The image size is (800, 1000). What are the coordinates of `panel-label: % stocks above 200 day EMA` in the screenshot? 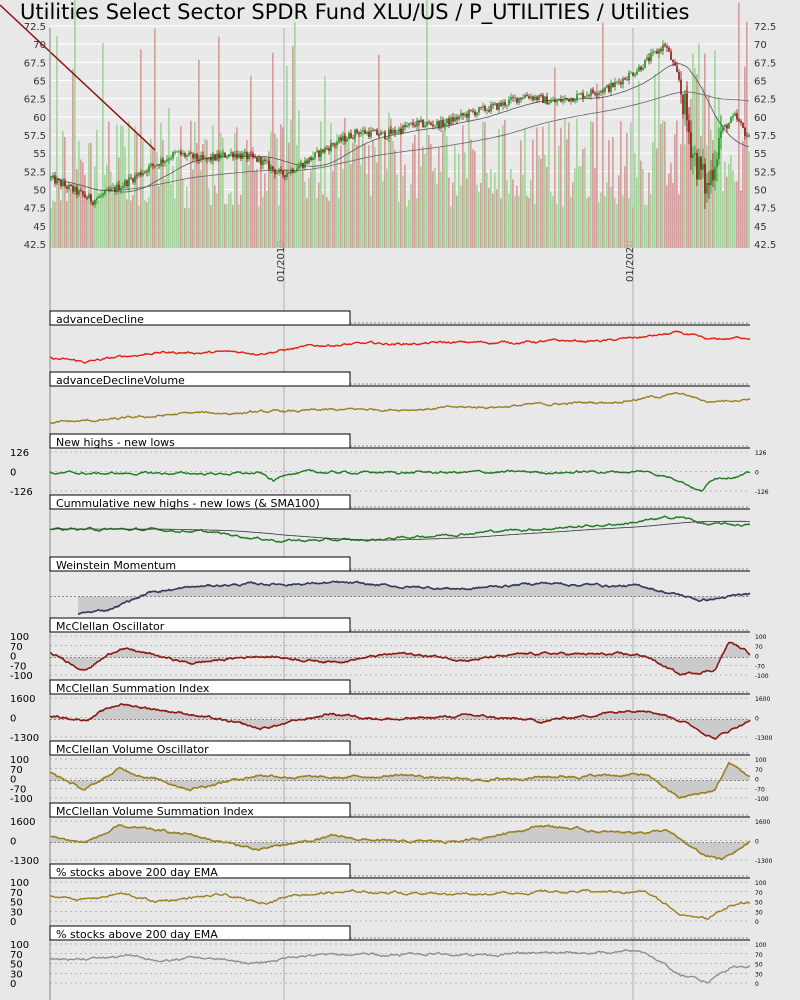 It's located at (137, 872).